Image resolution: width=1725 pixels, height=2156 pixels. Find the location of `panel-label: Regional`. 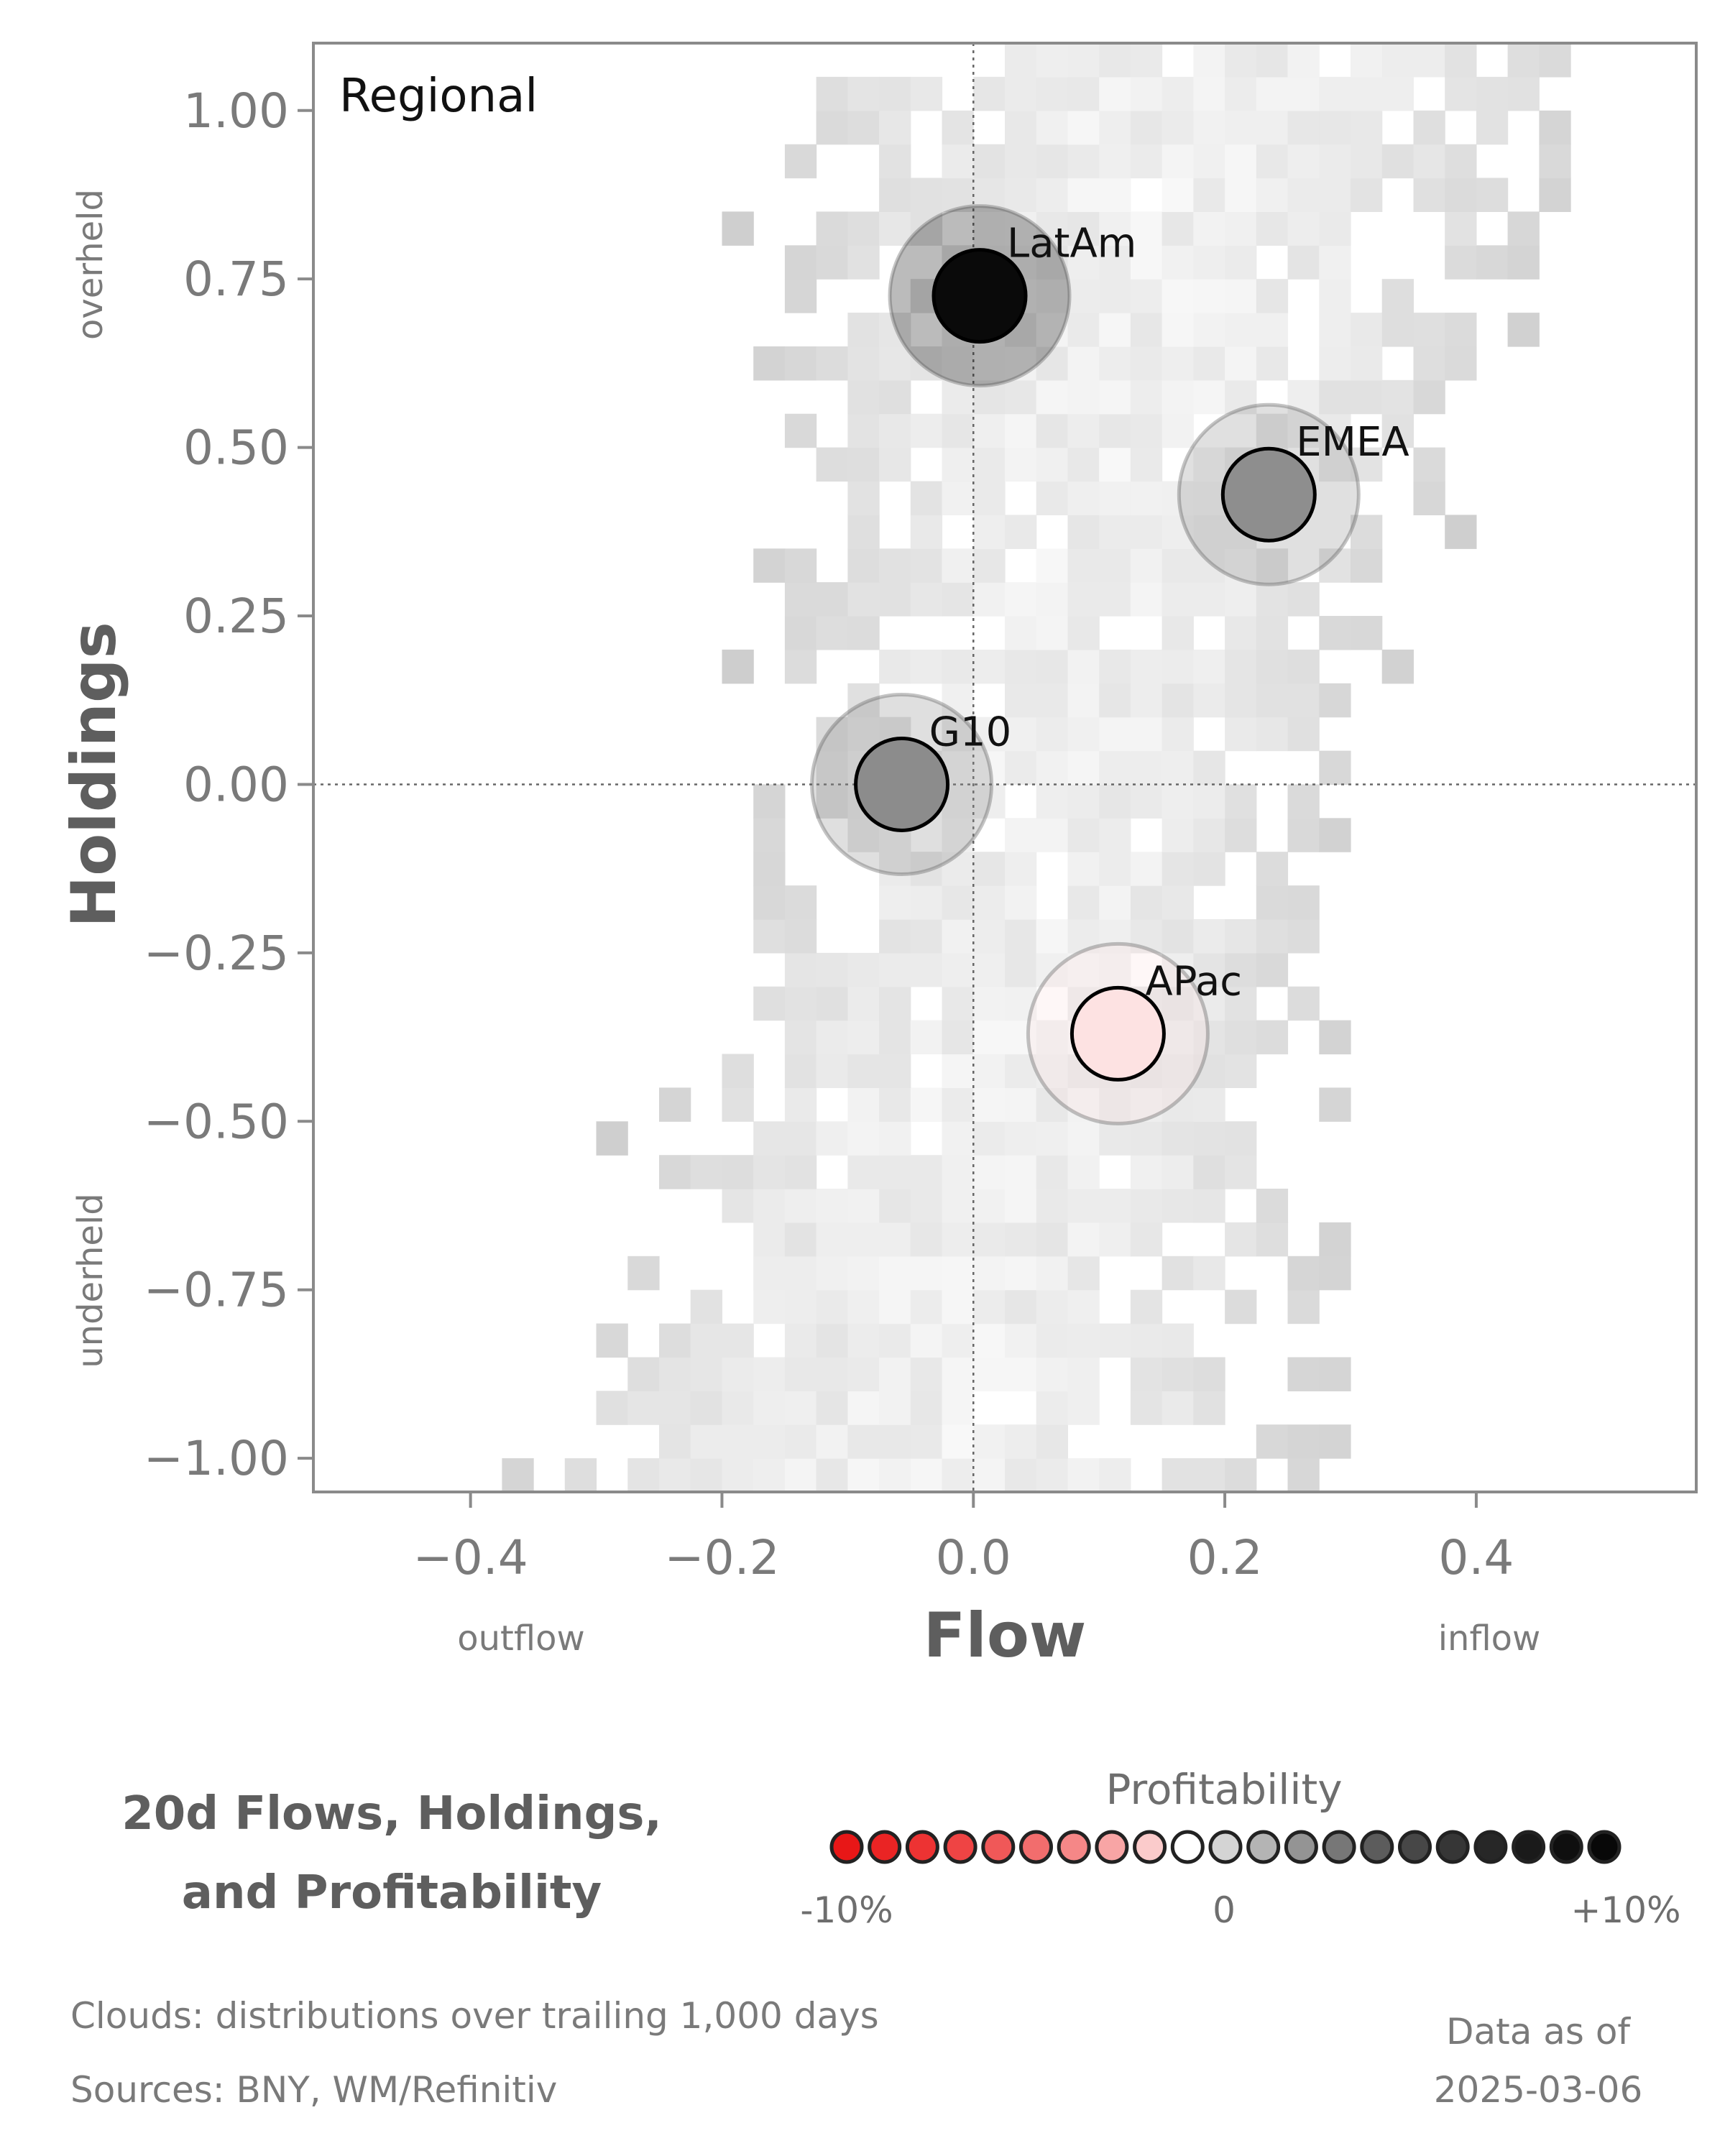

panel-label: Regional is located at coordinates (438, 96).